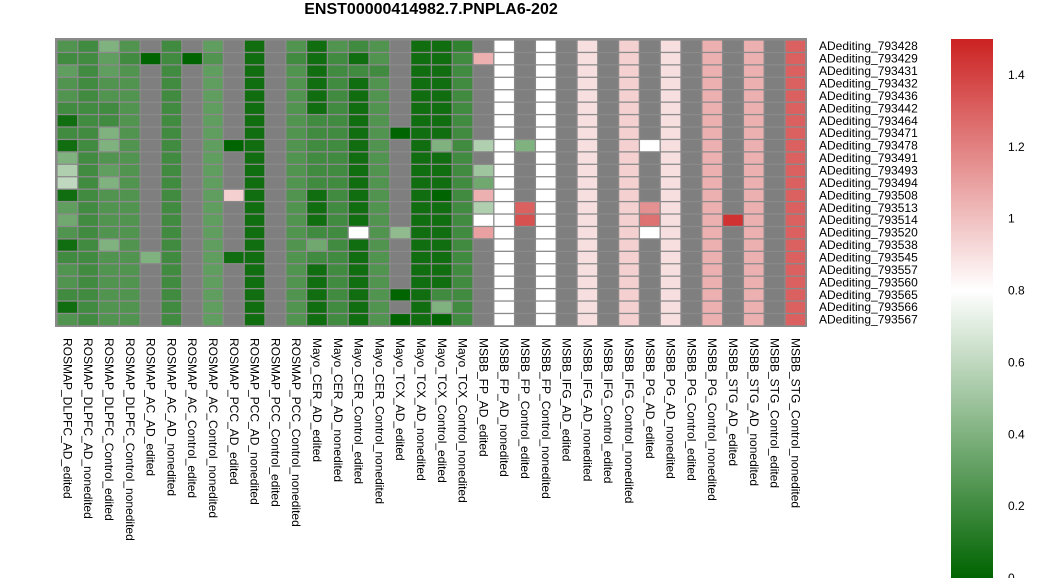 The height and width of the screenshot is (578, 1059). I want to click on legend-tick-label: 0.6, so click(1016, 362).